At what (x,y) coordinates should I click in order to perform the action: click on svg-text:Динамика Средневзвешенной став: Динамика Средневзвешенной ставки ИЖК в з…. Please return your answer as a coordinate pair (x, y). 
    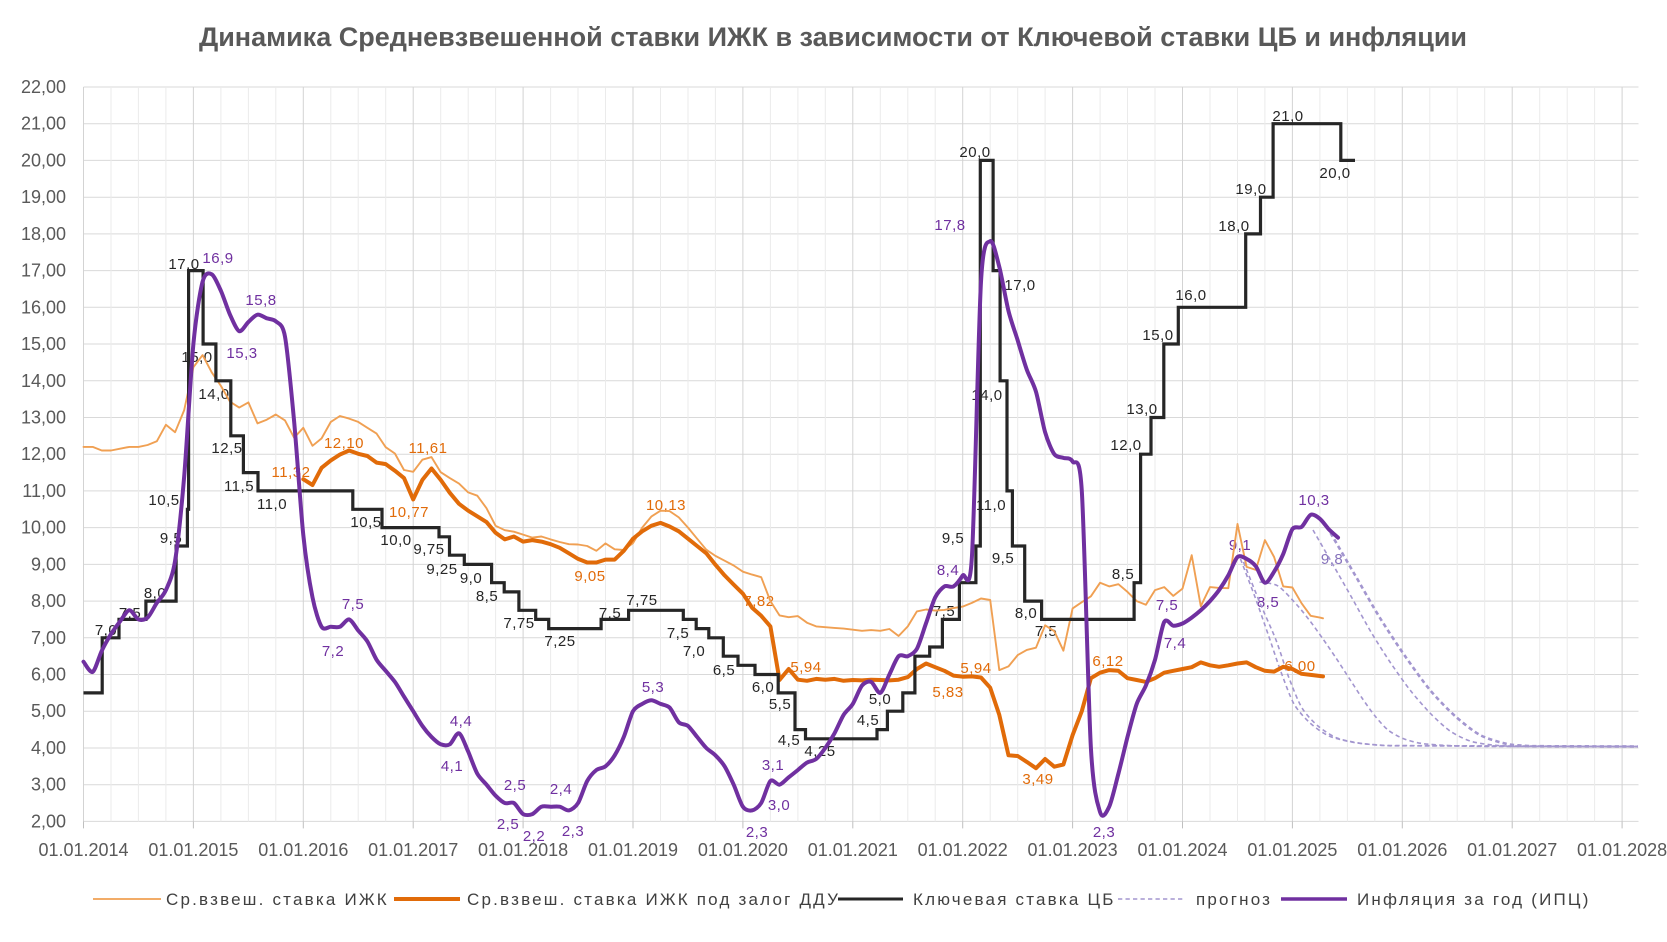
    Looking at the image, I should click on (833, 37).